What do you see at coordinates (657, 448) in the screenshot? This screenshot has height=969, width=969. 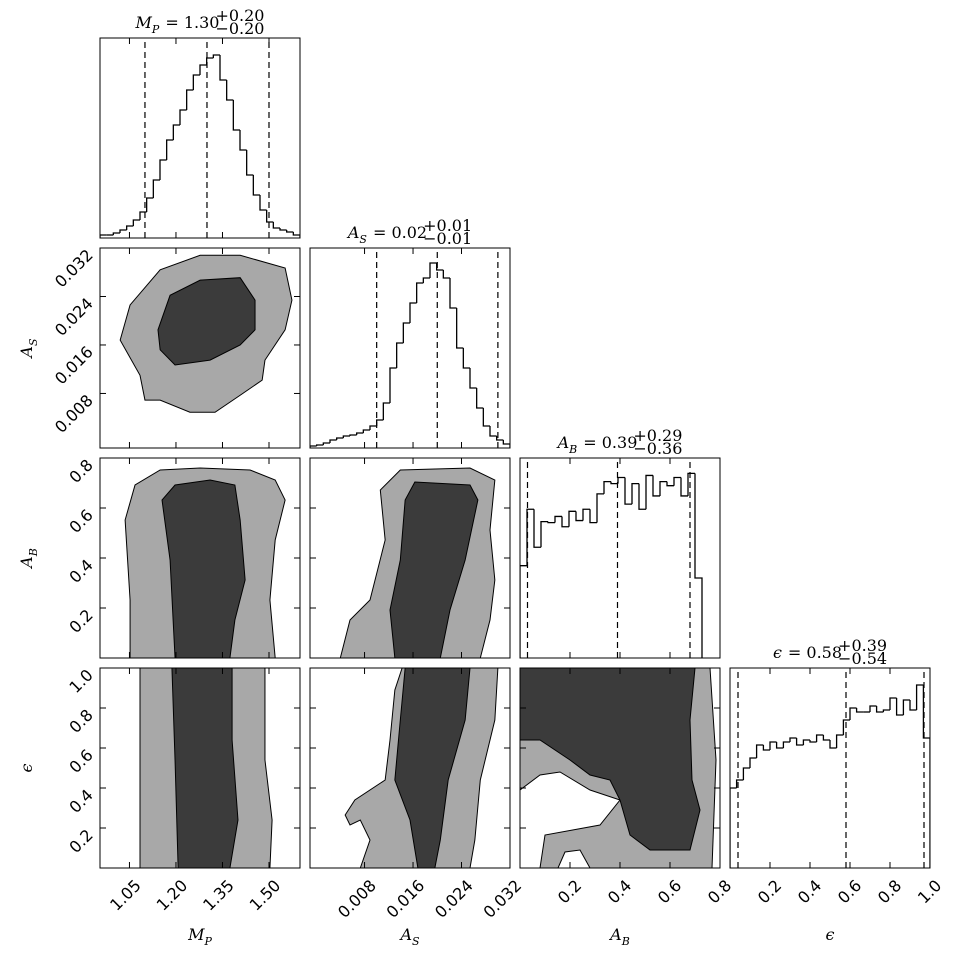 I see `title-minus: −0.36` at bounding box center [657, 448].